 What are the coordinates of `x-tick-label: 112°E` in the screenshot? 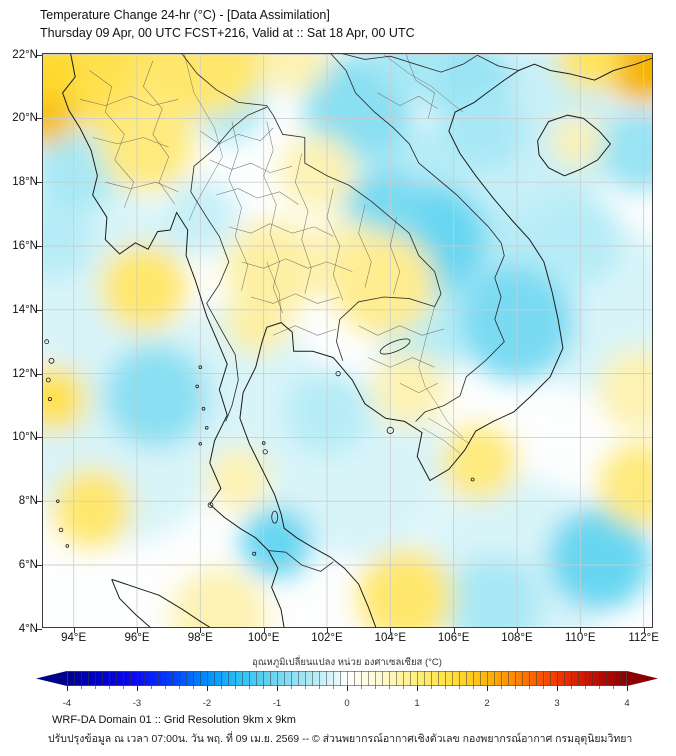 It's located at (643, 638).